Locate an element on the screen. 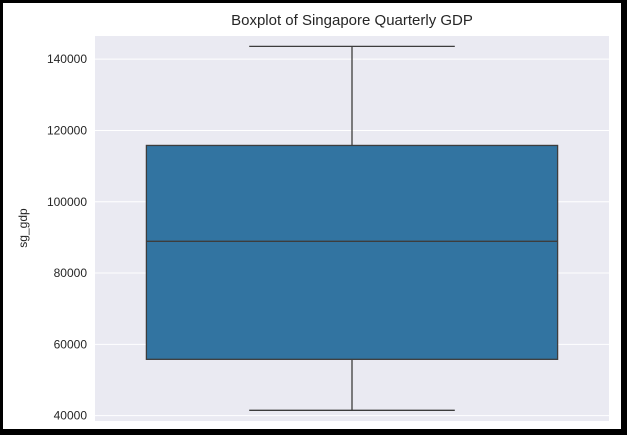 The image size is (627, 435). y-axis-label: sg_gdp is located at coordinates (23, 228).